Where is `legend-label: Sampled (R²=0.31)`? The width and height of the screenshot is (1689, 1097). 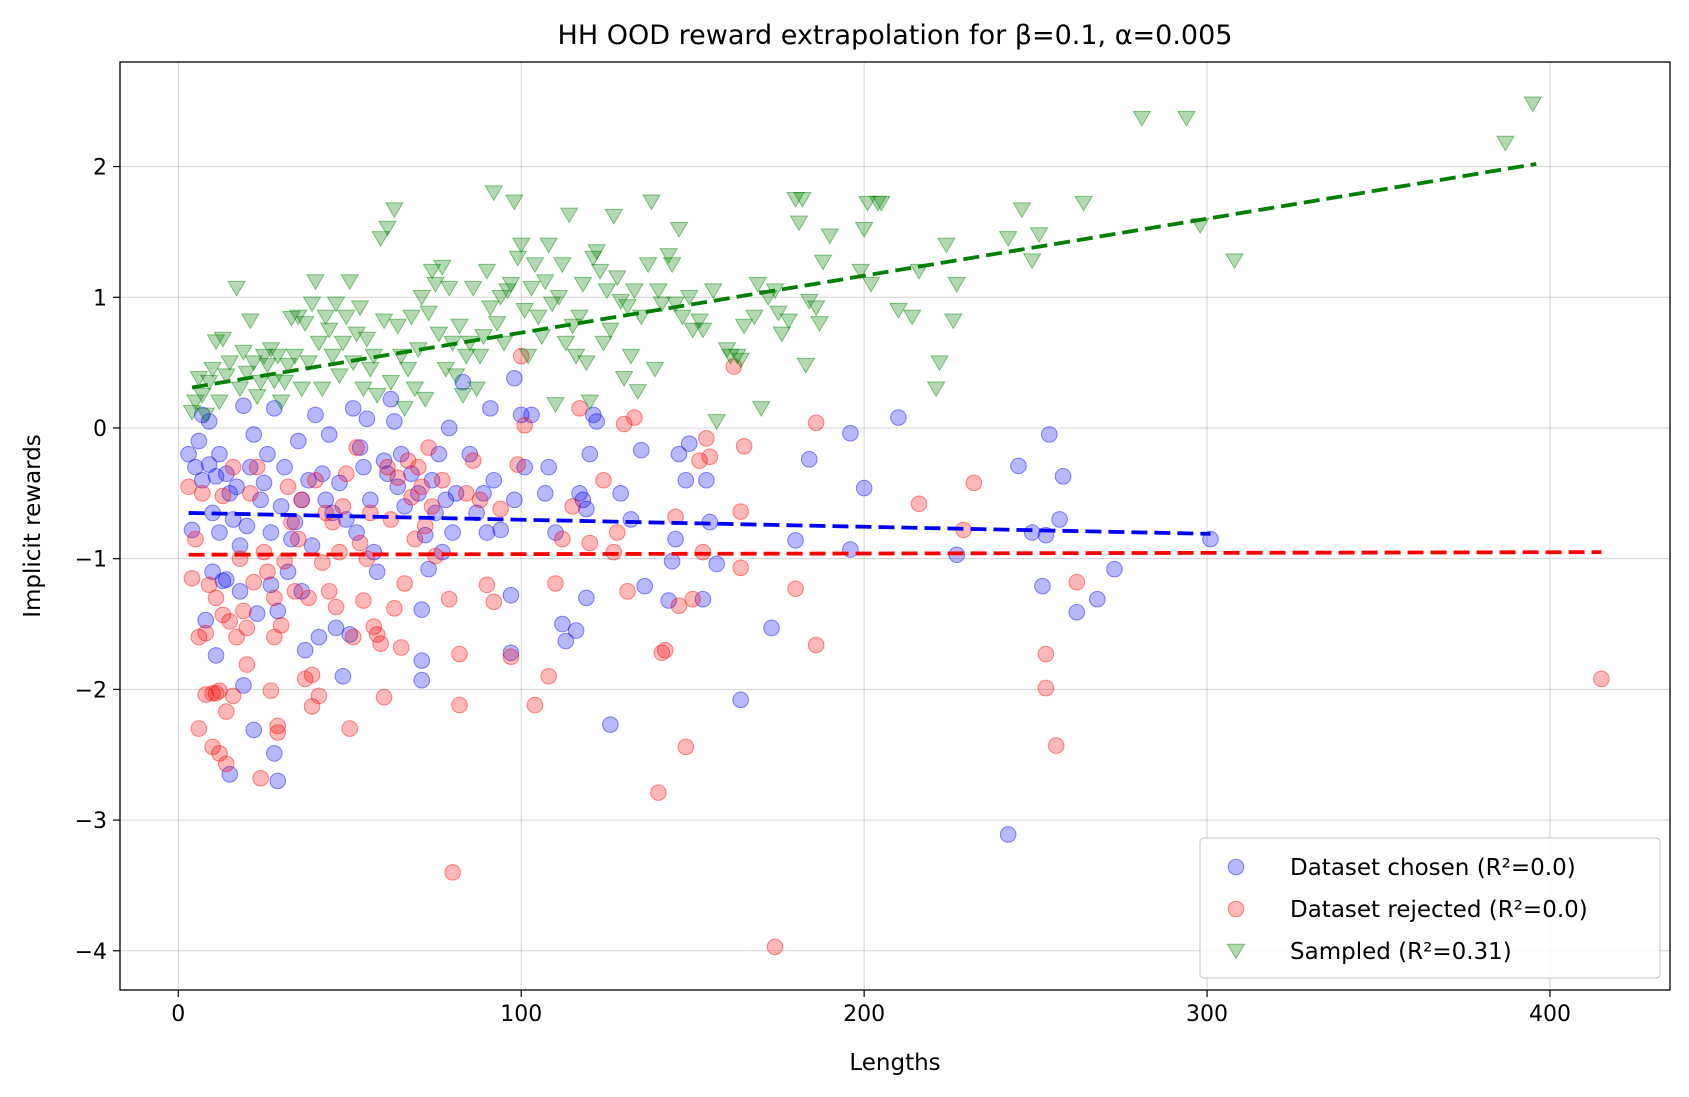 legend-label: Sampled (R²=0.31) is located at coordinates (1401, 952).